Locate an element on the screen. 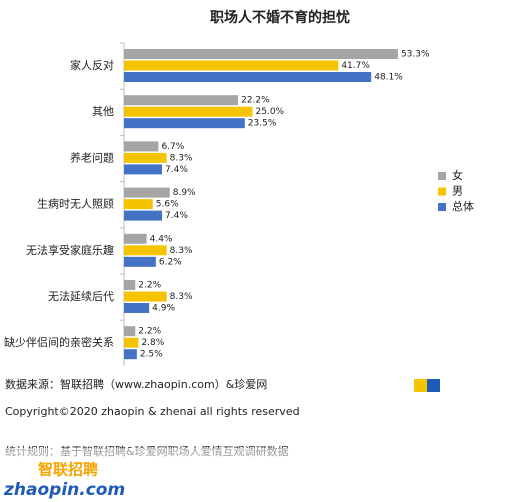  logo-name: 智联招聘 is located at coordinates (68, 470).